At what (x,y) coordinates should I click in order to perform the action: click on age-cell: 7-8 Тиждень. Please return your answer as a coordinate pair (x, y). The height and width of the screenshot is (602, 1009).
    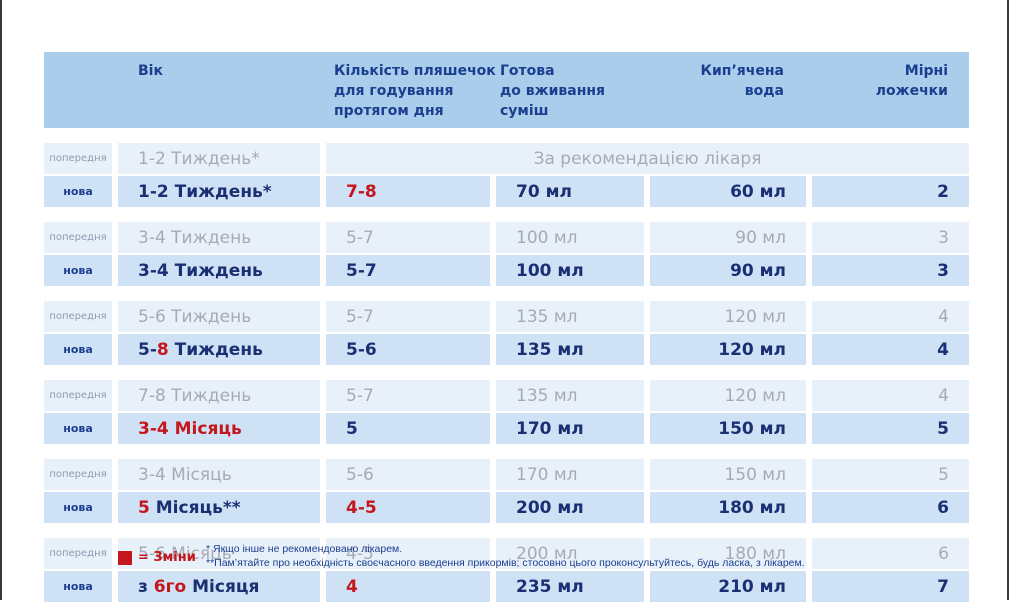
    Looking at the image, I should click on (195, 395).